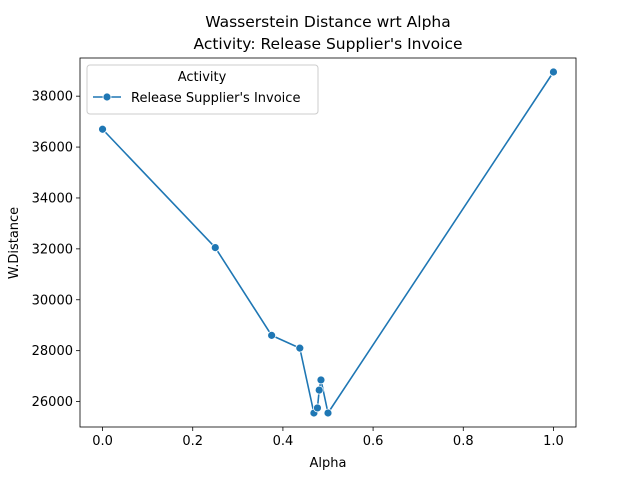 The image size is (640, 480). I want to click on legend: Activity Release Supplier's Invoice, so click(202, 89).